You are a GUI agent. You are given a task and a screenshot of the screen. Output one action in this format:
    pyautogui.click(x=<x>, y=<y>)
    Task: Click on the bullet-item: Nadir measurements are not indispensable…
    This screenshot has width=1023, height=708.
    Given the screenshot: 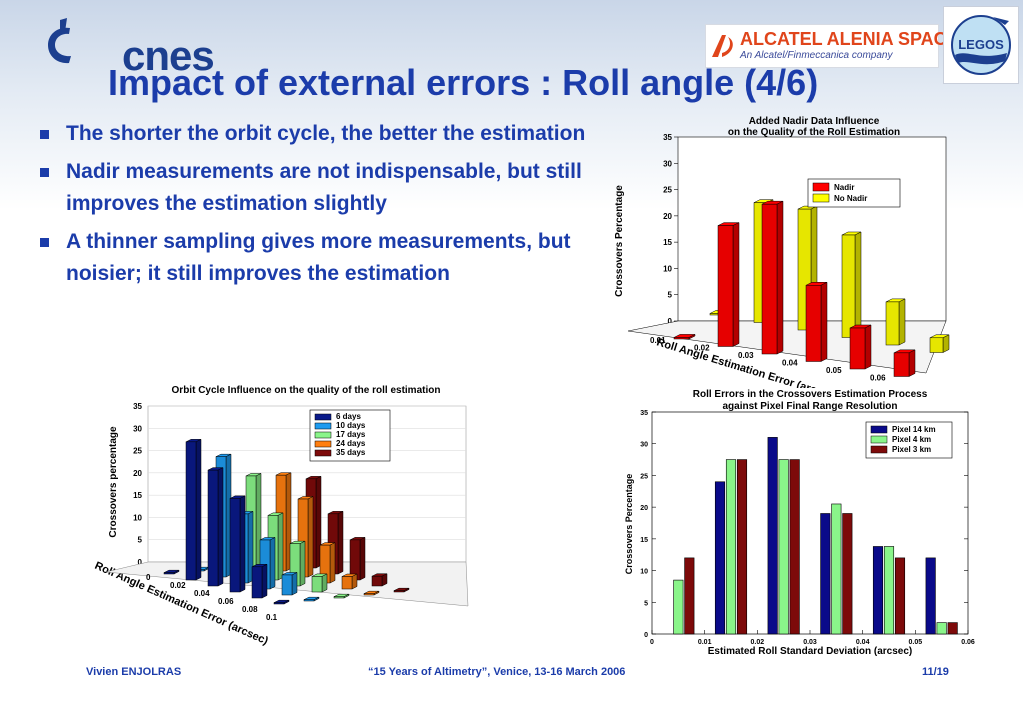 What is the action you would take?
    pyautogui.click(x=318, y=188)
    